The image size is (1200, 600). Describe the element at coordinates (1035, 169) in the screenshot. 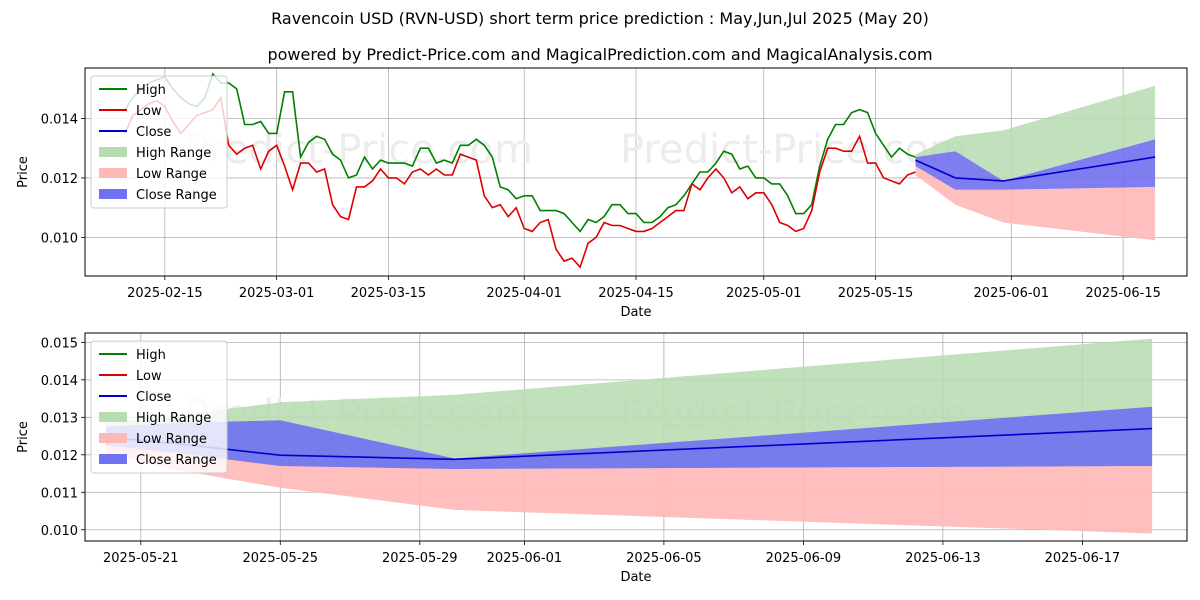

I see `close-forecast-line` at that location.